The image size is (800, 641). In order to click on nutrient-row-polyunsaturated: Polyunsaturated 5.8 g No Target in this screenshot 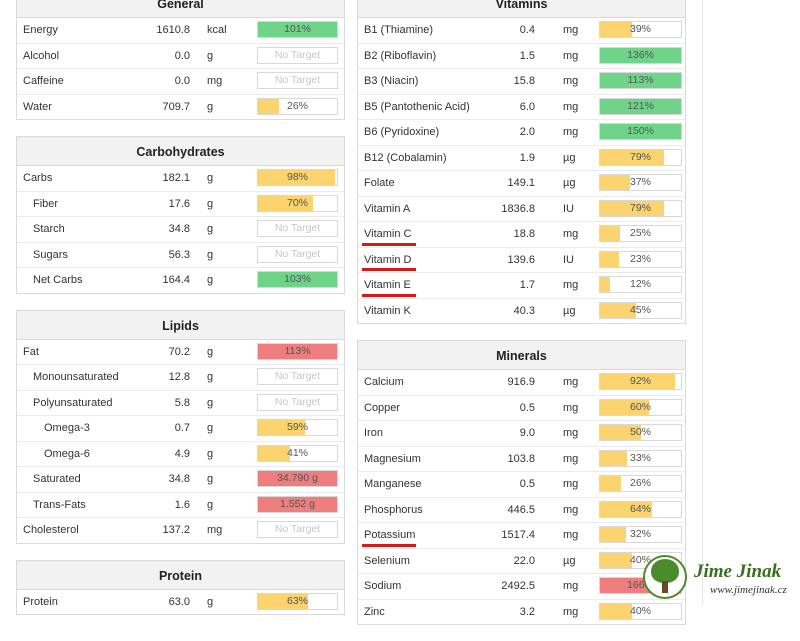, I will do `click(180, 403)`.